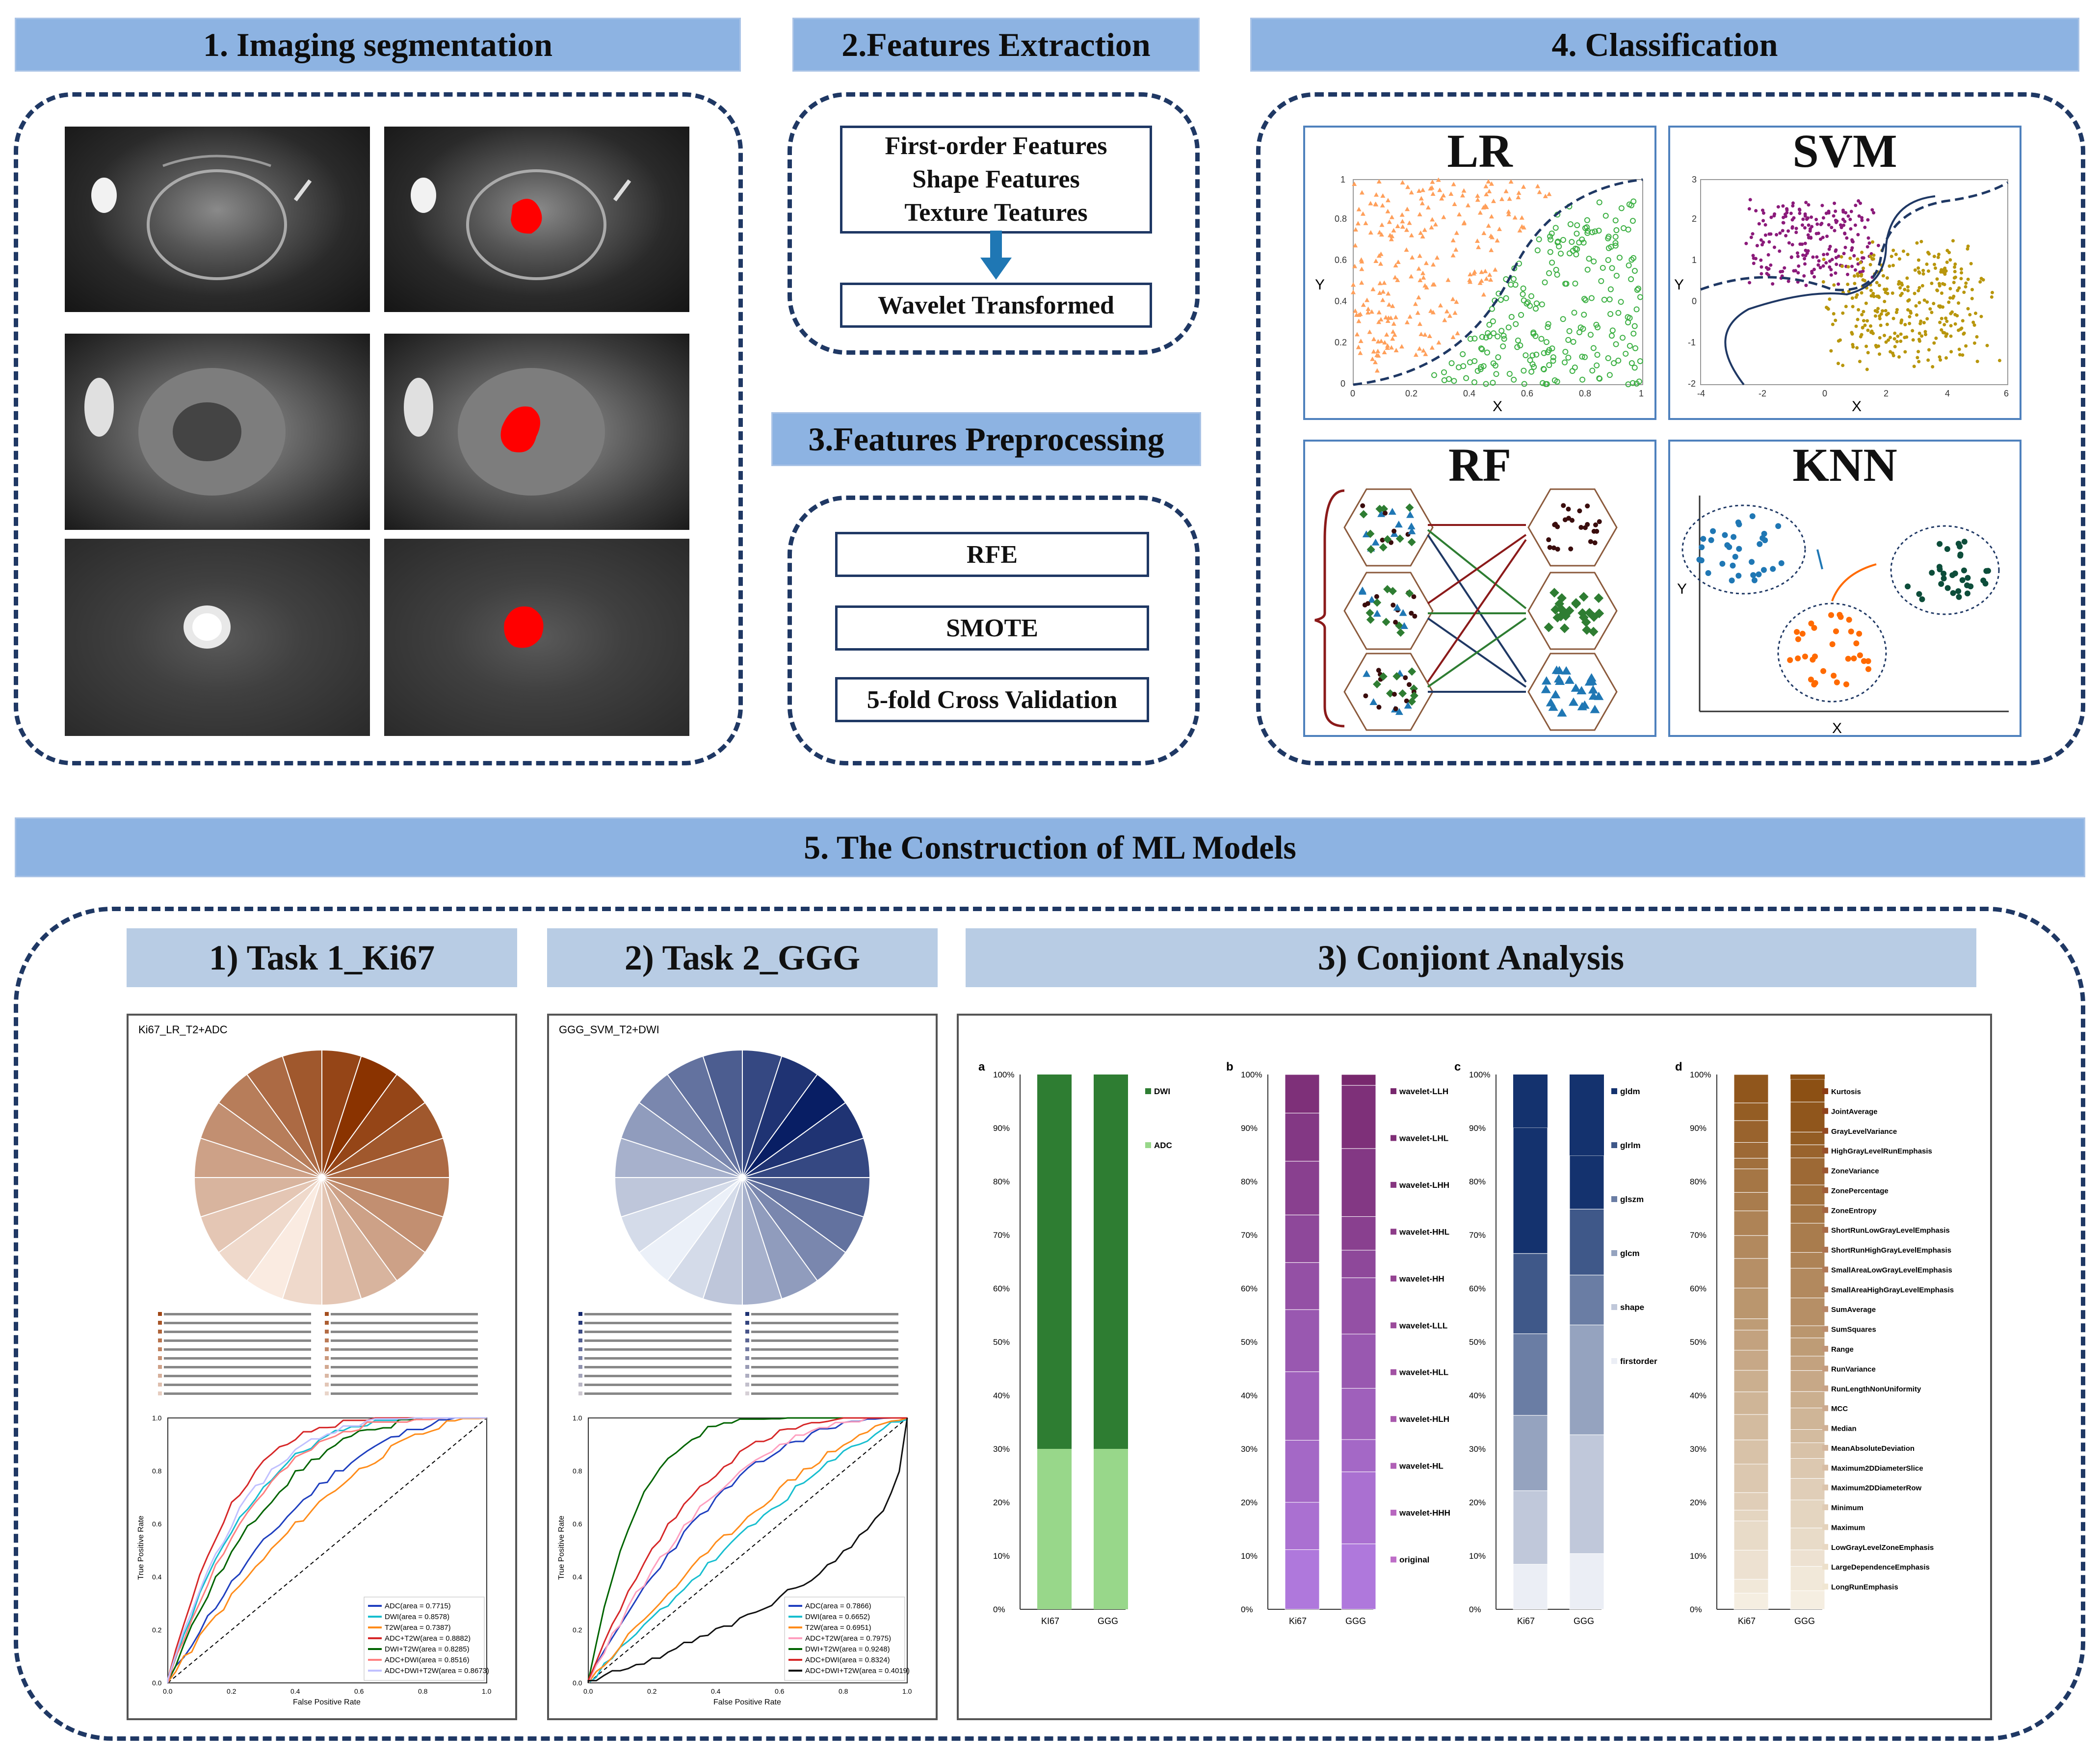 This screenshot has width=2100, height=1756. What do you see at coordinates (183, 1029) in the screenshot?
I see `ki67-figure-title: Ki67_LR_T2+ADC` at bounding box center [183, 1029].